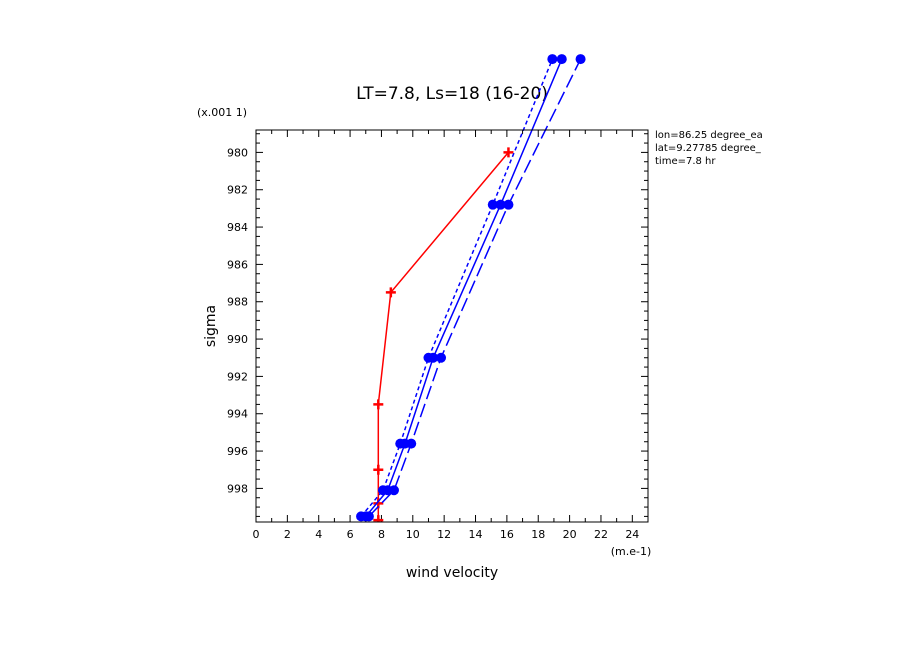  What do you see at coordinates (237, 339) in the screenshot?
I see `y-tick-label: 990` at bounding box center [237, 339].